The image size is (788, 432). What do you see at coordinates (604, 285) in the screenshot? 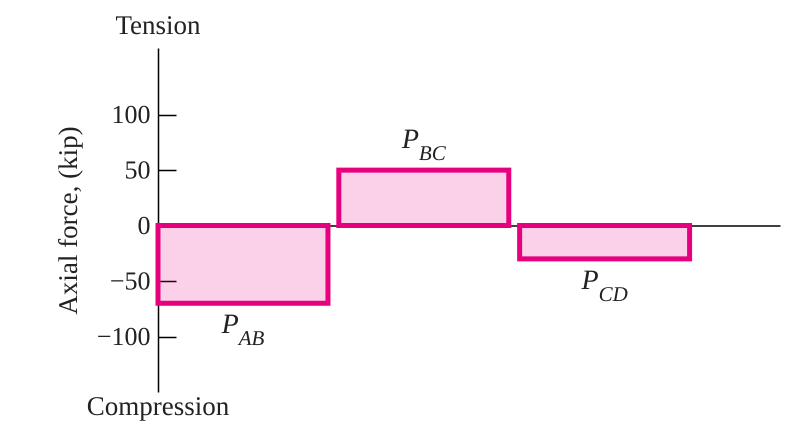
I see `x-tick-label: P$_{CD}$` at bounding box center [604, 285].